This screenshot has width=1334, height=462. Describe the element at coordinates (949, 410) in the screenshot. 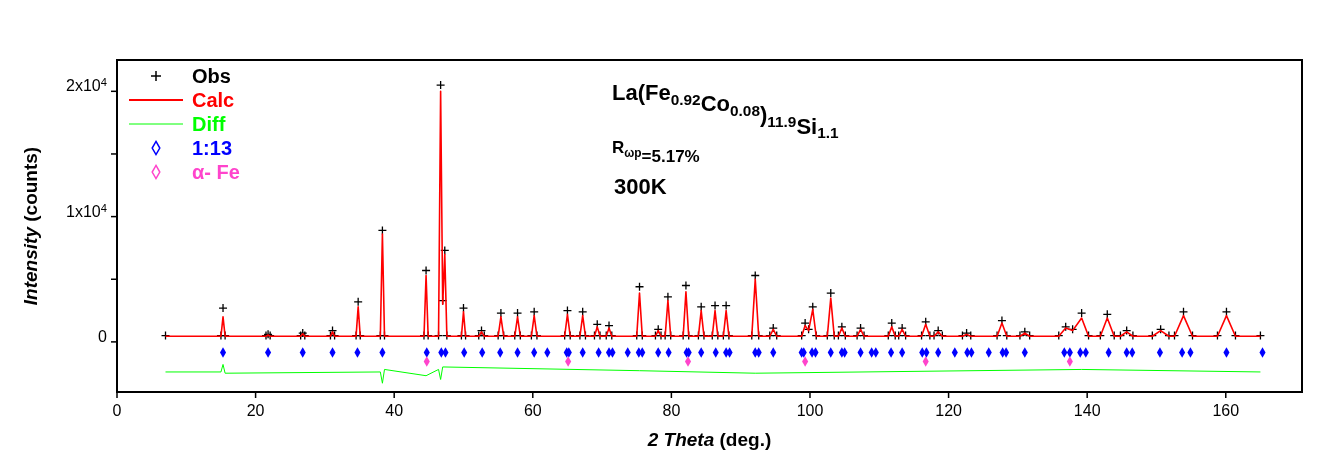

I see `x-tick-label: 120` at that location.